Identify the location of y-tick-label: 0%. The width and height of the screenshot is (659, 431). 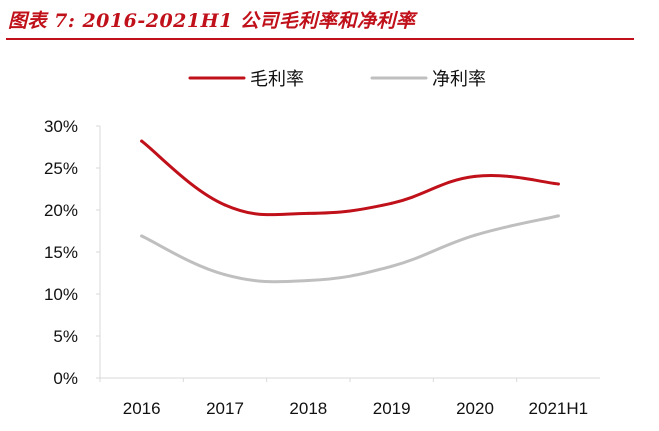
(65, 378).